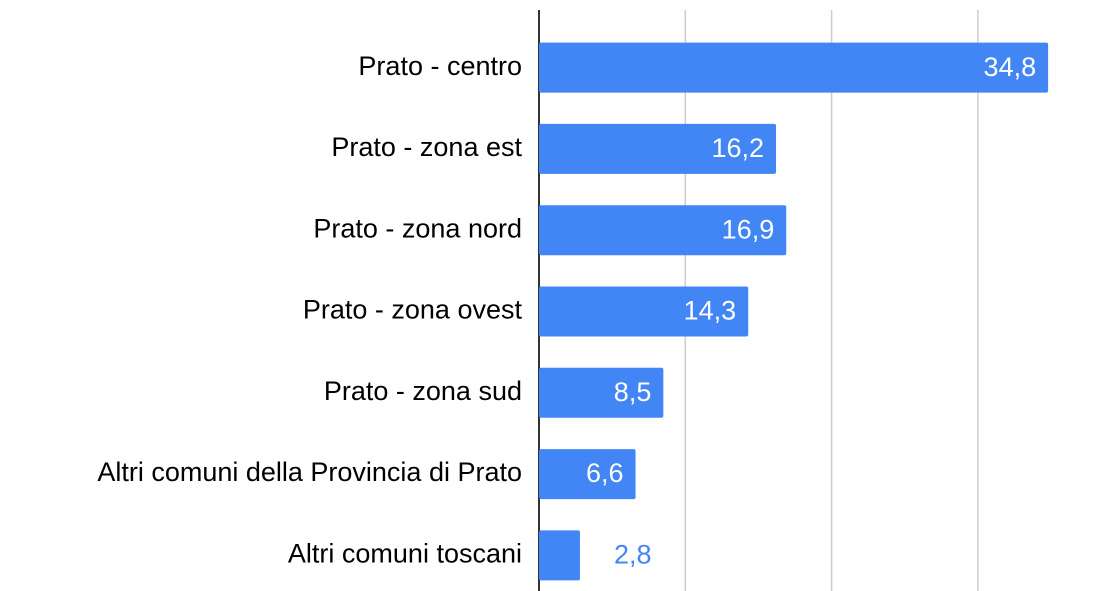 The width and height of the screenshot is (1115, 591). Describe the element at coordinates (423, 391) in the screenshot. I see `y-tick-label: Prato - zona sud` at that location.